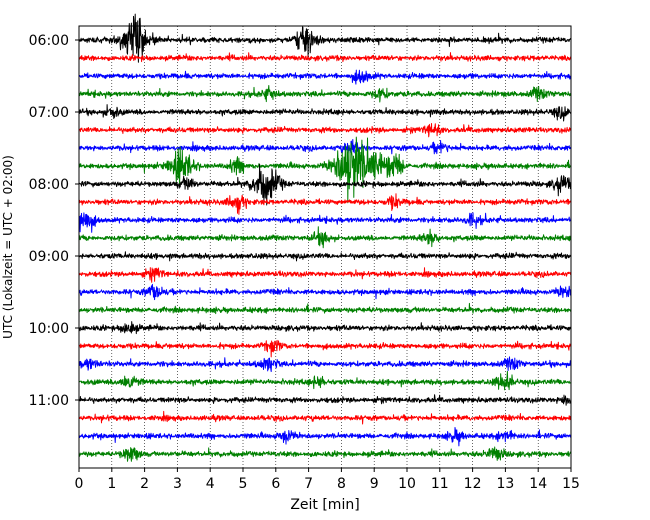 The width and height of the screenshot is (650, 520). I want to click on y-tick-label-0700: 07:00, so click(49, 113).